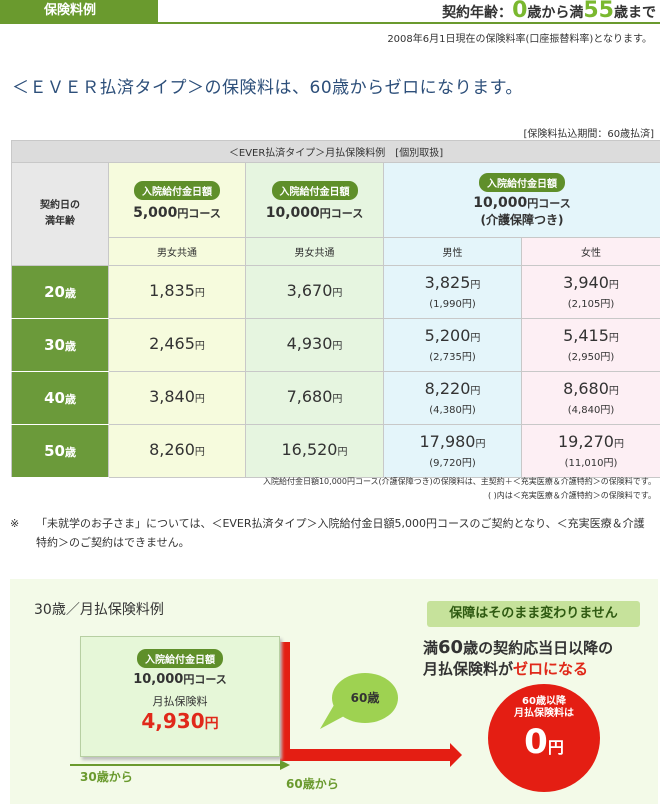 This screenshot has height=804, width=660. What do you see at coordinates (312, 784) in the screenshot?
I see `from-60-label: 60歳から` at bounding box center [312, 784].